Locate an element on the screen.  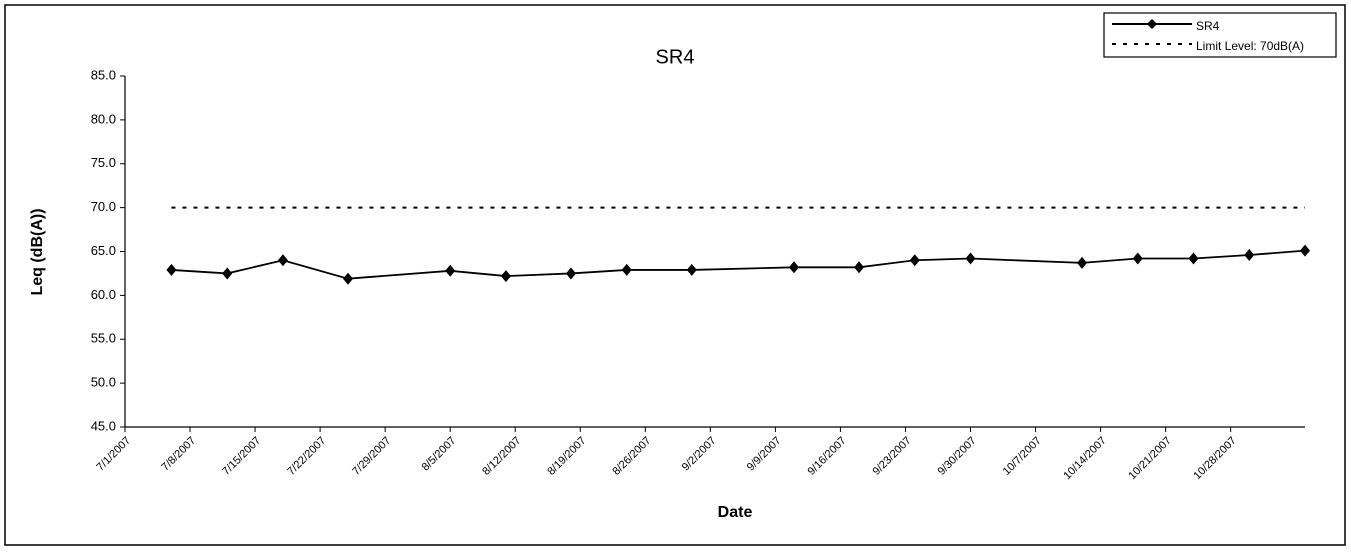
y-axis-label: Leq (dB(A)) is located at coordinates (37, 251).